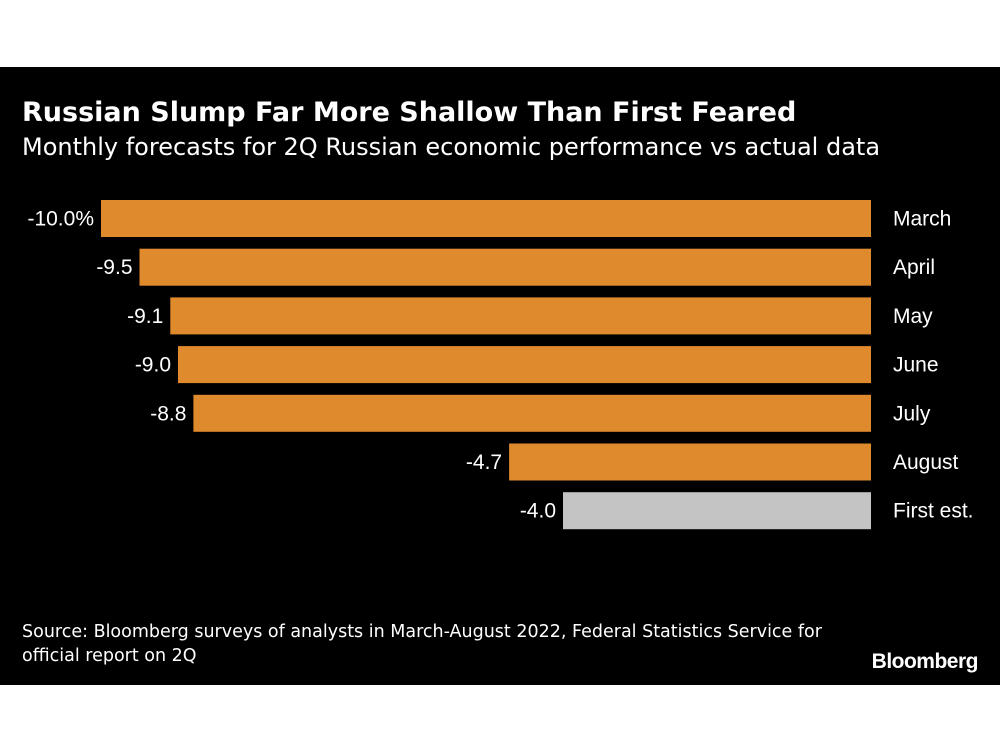 Image resolution: width=1000 pixels, height=750 pixels. What do you see at coordinates (913, 316) in the screenshot?
I see `category-label: May` at bounding box center [913, 316].